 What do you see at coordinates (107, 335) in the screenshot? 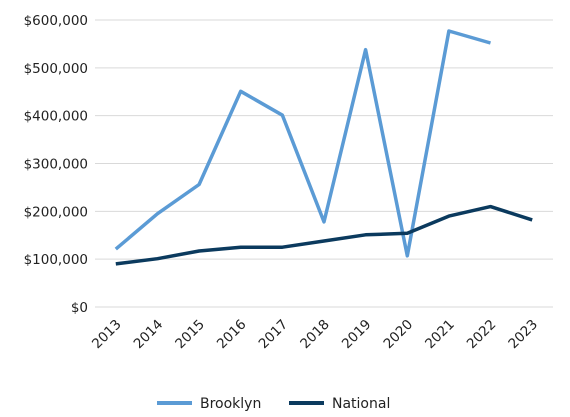
I see `x-tick-label: 2013` at bounding box center [107, 335].